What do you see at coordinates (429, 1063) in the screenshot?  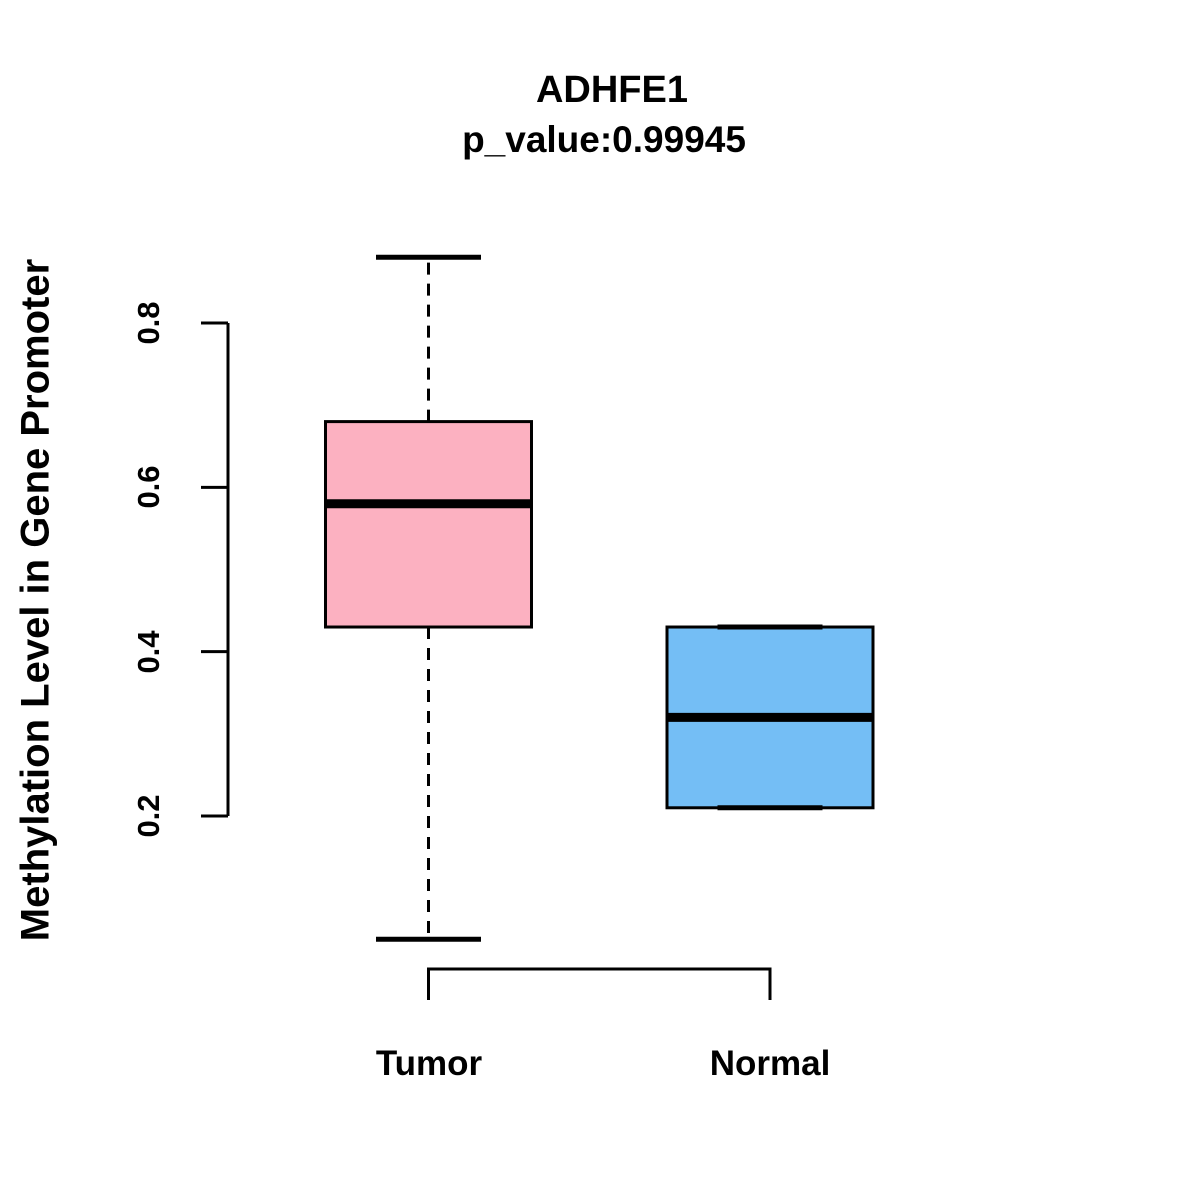 I see `x-category-label-tumor: Tumor` at bounding box center [429, 1063].